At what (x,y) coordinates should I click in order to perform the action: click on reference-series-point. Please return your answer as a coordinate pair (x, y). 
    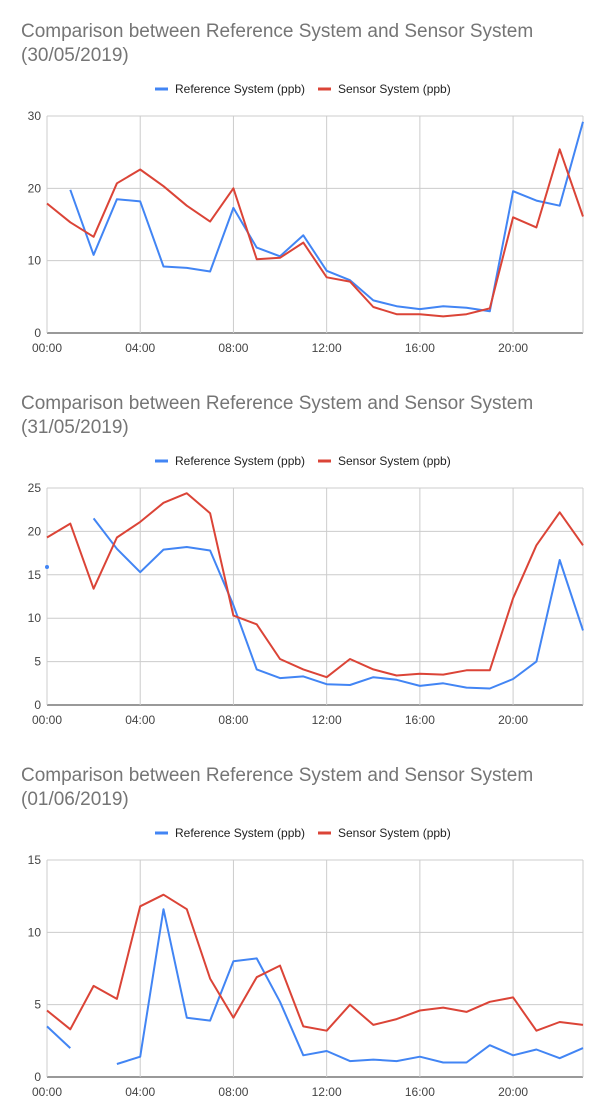
    Looking at the image, I should click on (47, 566).